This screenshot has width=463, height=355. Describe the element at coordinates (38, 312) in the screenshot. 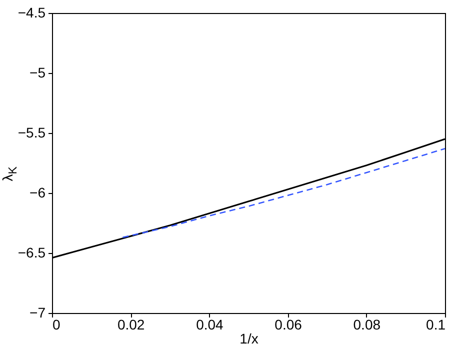

I see `y-tick-label: −7` at that location.